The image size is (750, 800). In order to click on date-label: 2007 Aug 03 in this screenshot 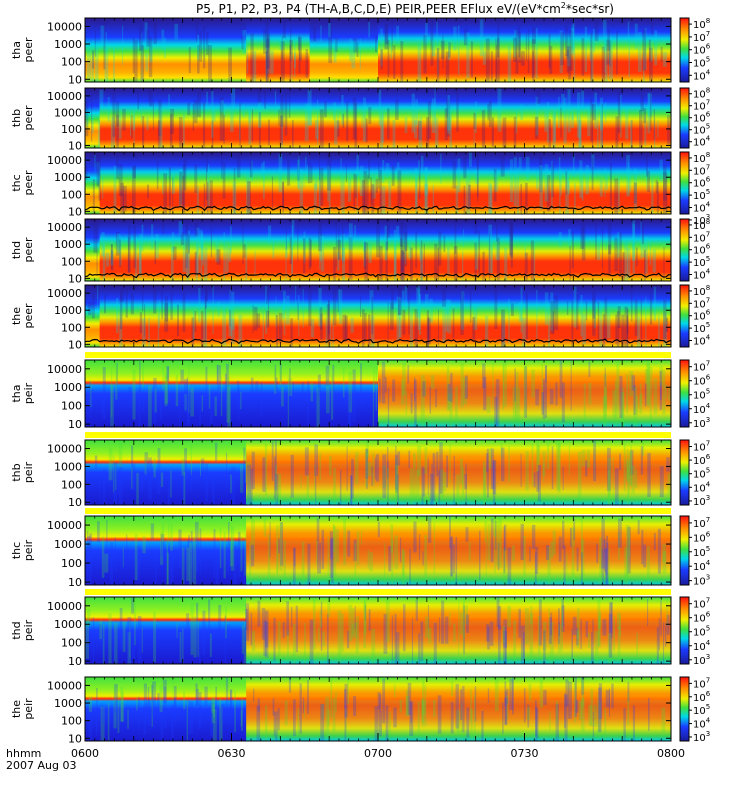, I will do `click(41, 765)`.